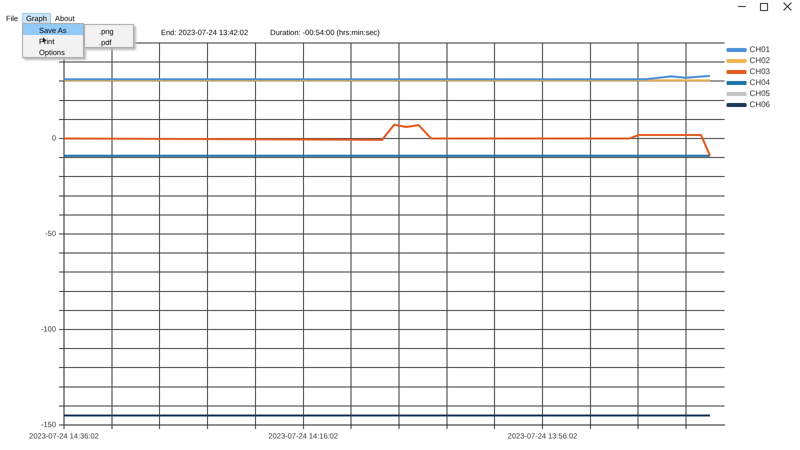 The width and height of the screenshot is (800, 450). Describe the element at coordinates (760, 49) in the screenshot. I see `legend-label: CH01` at that location.